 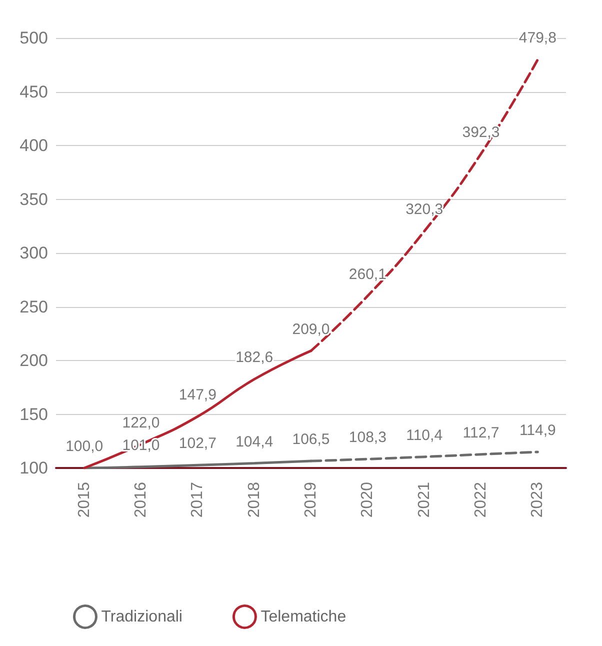 I want to click on data-label: 392,3, so click(x=481, y=132).